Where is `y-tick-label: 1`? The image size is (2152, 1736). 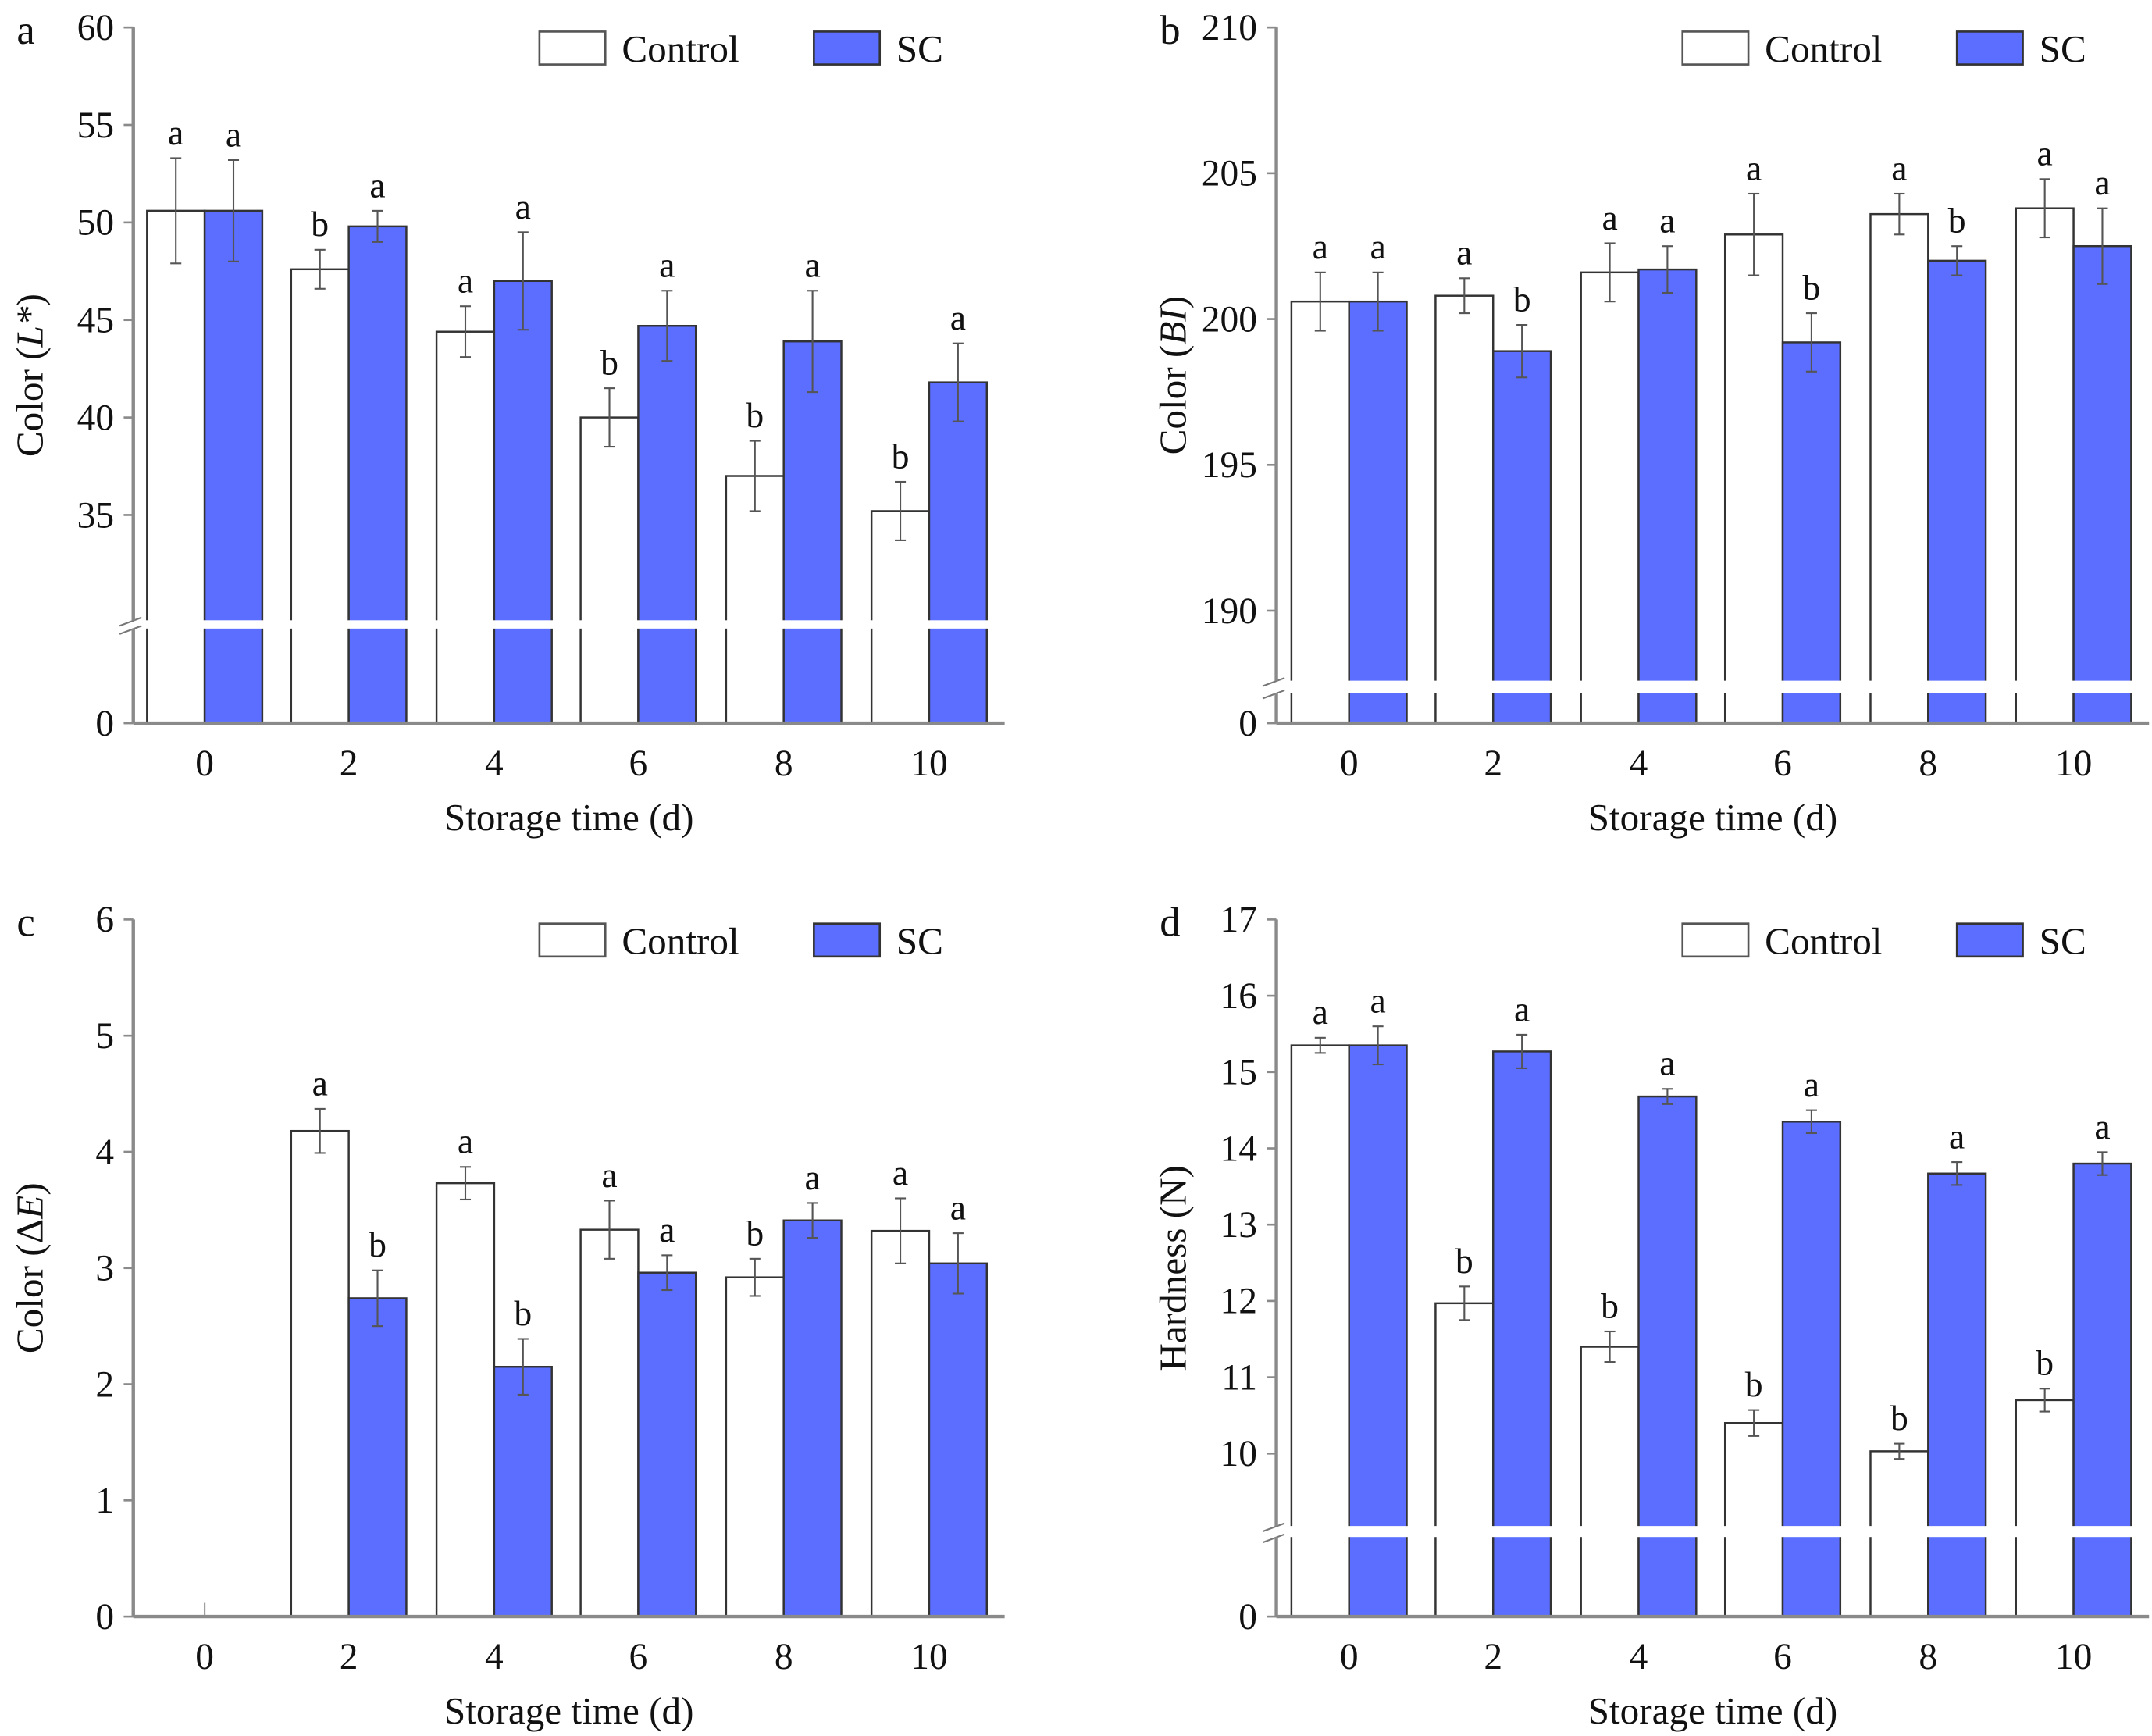 y-tick-label: 1 is located at coordinates (105, 1501).